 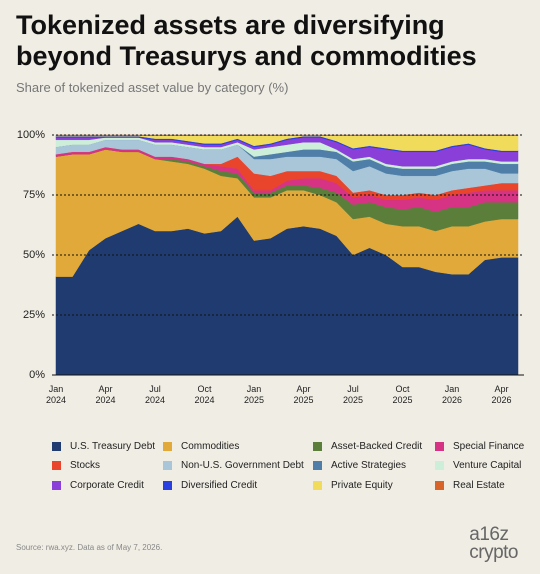 I want to click on legend-label: Asset-Backed Credit, so click(x=377, y=446).